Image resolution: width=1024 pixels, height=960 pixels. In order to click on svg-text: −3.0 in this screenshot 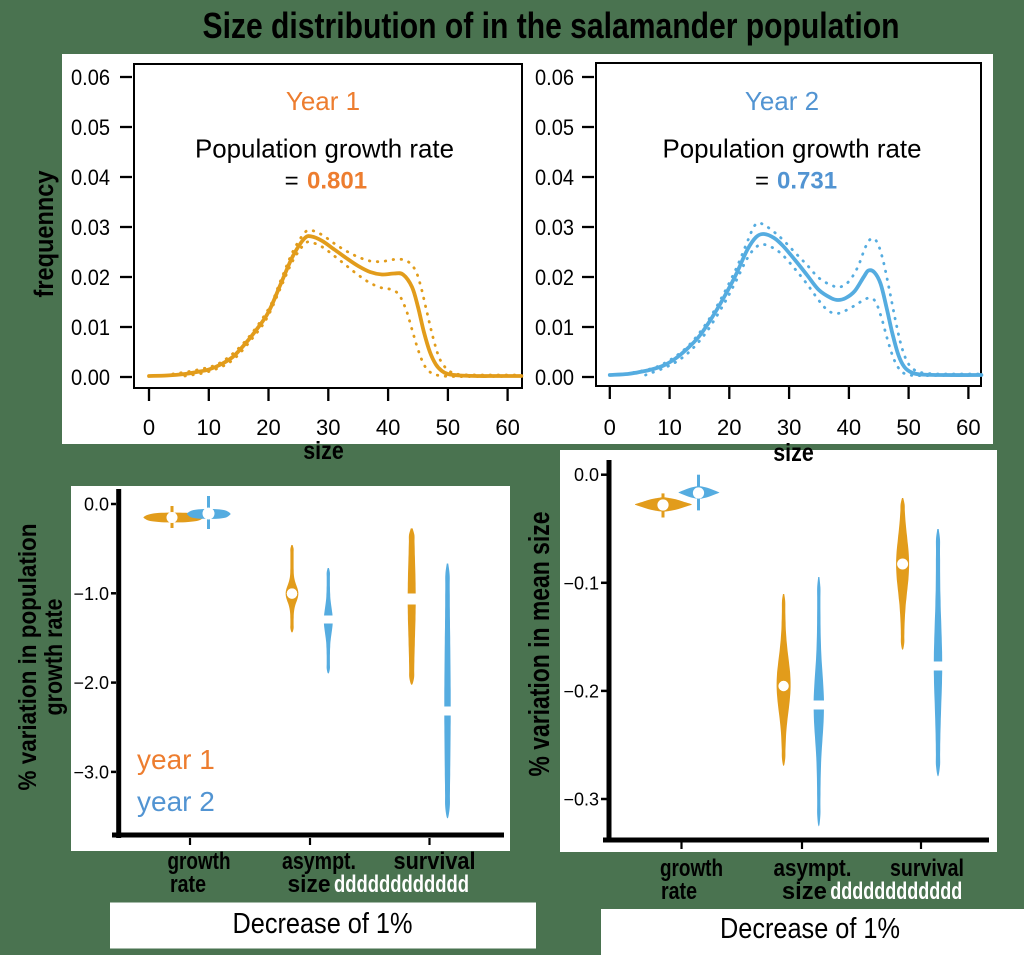, I will do `click(91, 772)`.